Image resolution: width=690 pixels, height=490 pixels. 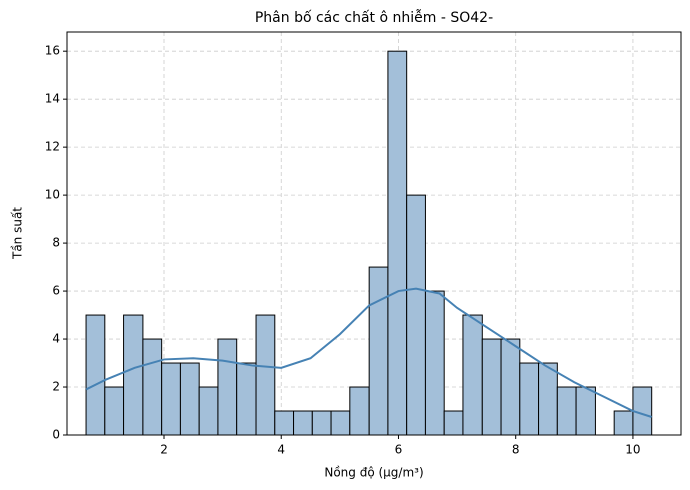 I want to click on y-tick-label: 12, so click(x=52, y=147).